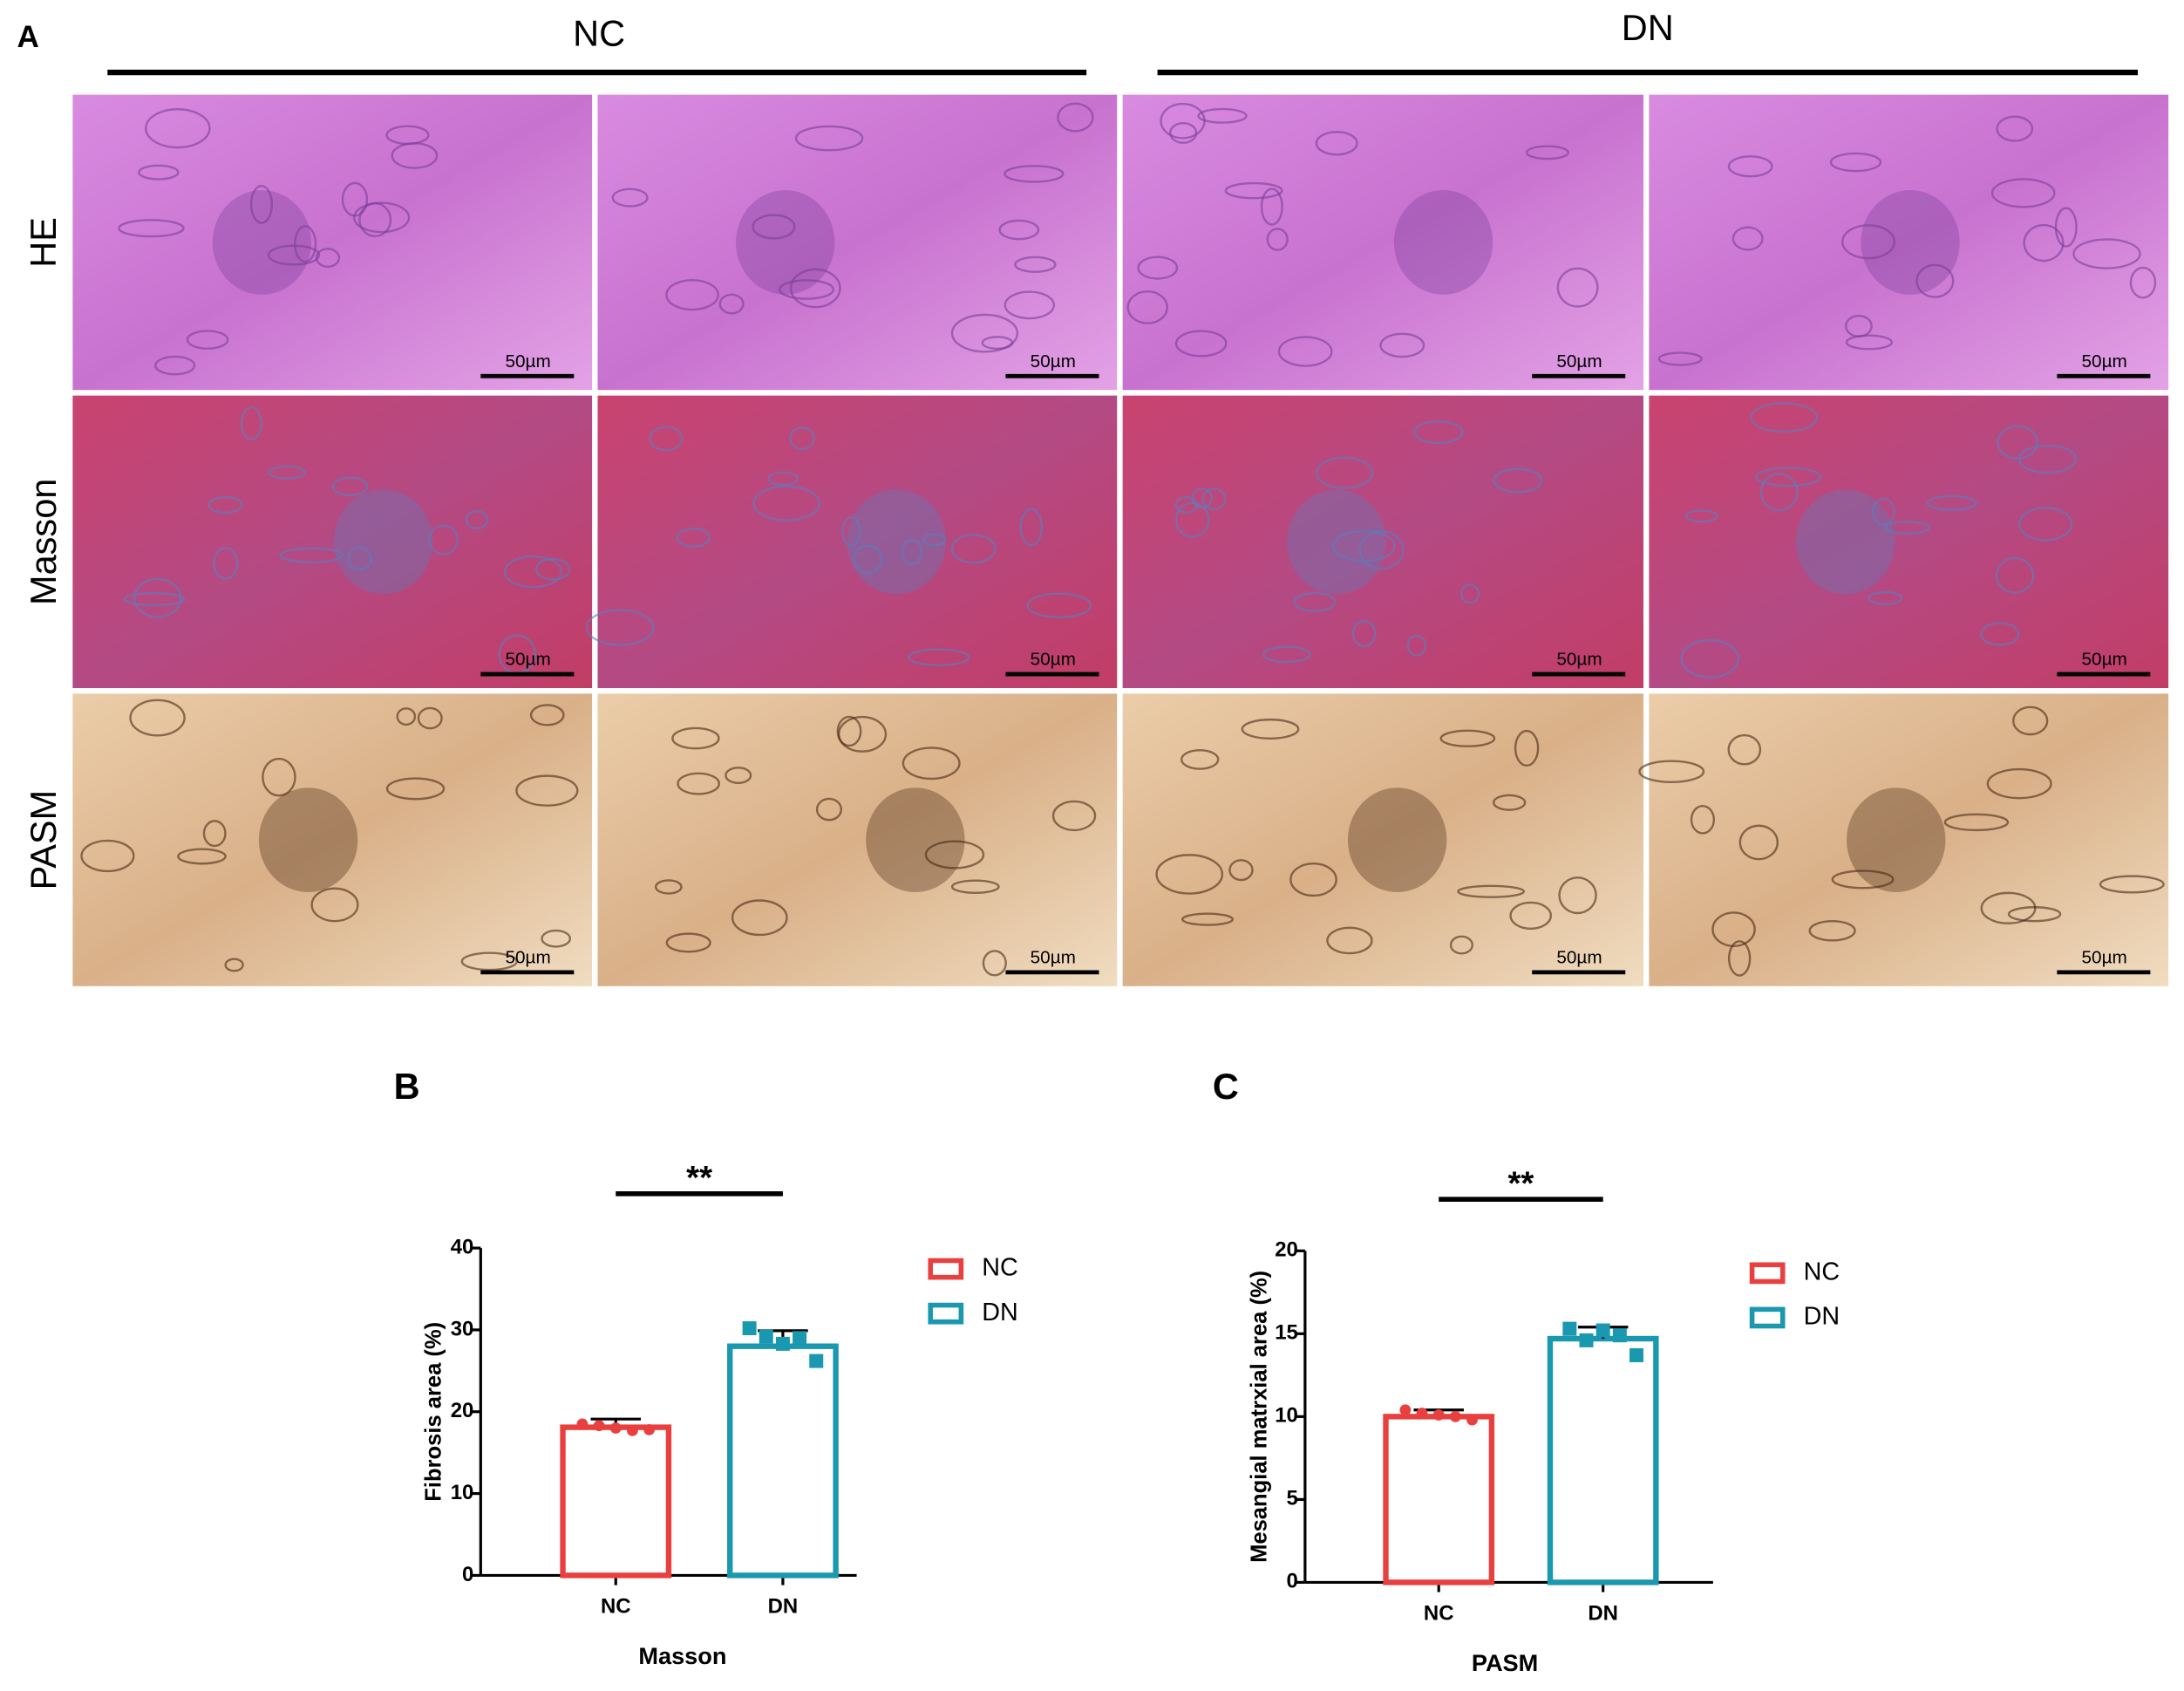  I want to click on panel-label: C, so click(1226, 1086).